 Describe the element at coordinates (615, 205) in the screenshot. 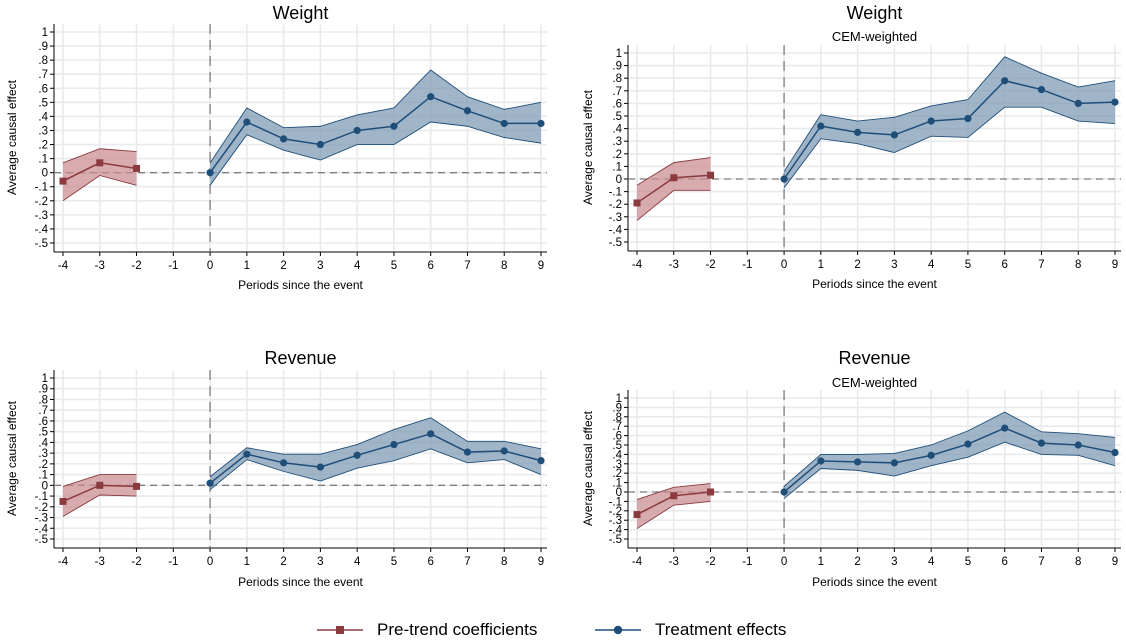

I see `y-tick-label: -.2` at that location.